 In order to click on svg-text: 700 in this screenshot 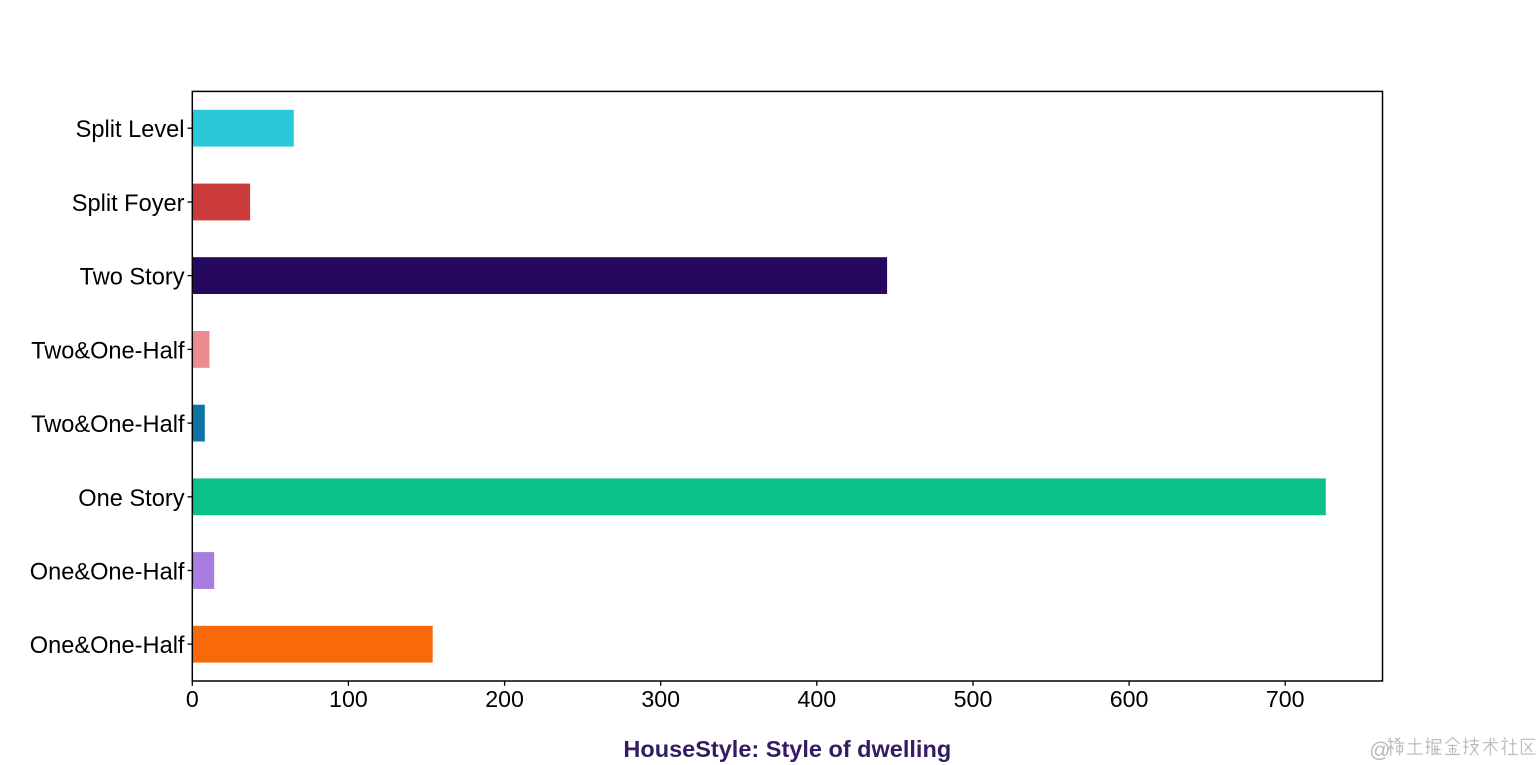, I will do `click(1285, 699)`.